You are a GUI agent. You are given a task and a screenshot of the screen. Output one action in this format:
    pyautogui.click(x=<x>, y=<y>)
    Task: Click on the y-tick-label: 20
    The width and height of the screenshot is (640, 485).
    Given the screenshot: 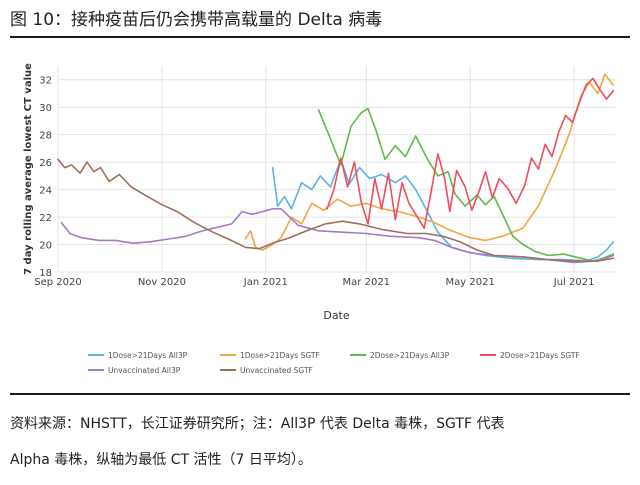 What is the action you would take?
    pyautogui.click(x=45, y=246)
    